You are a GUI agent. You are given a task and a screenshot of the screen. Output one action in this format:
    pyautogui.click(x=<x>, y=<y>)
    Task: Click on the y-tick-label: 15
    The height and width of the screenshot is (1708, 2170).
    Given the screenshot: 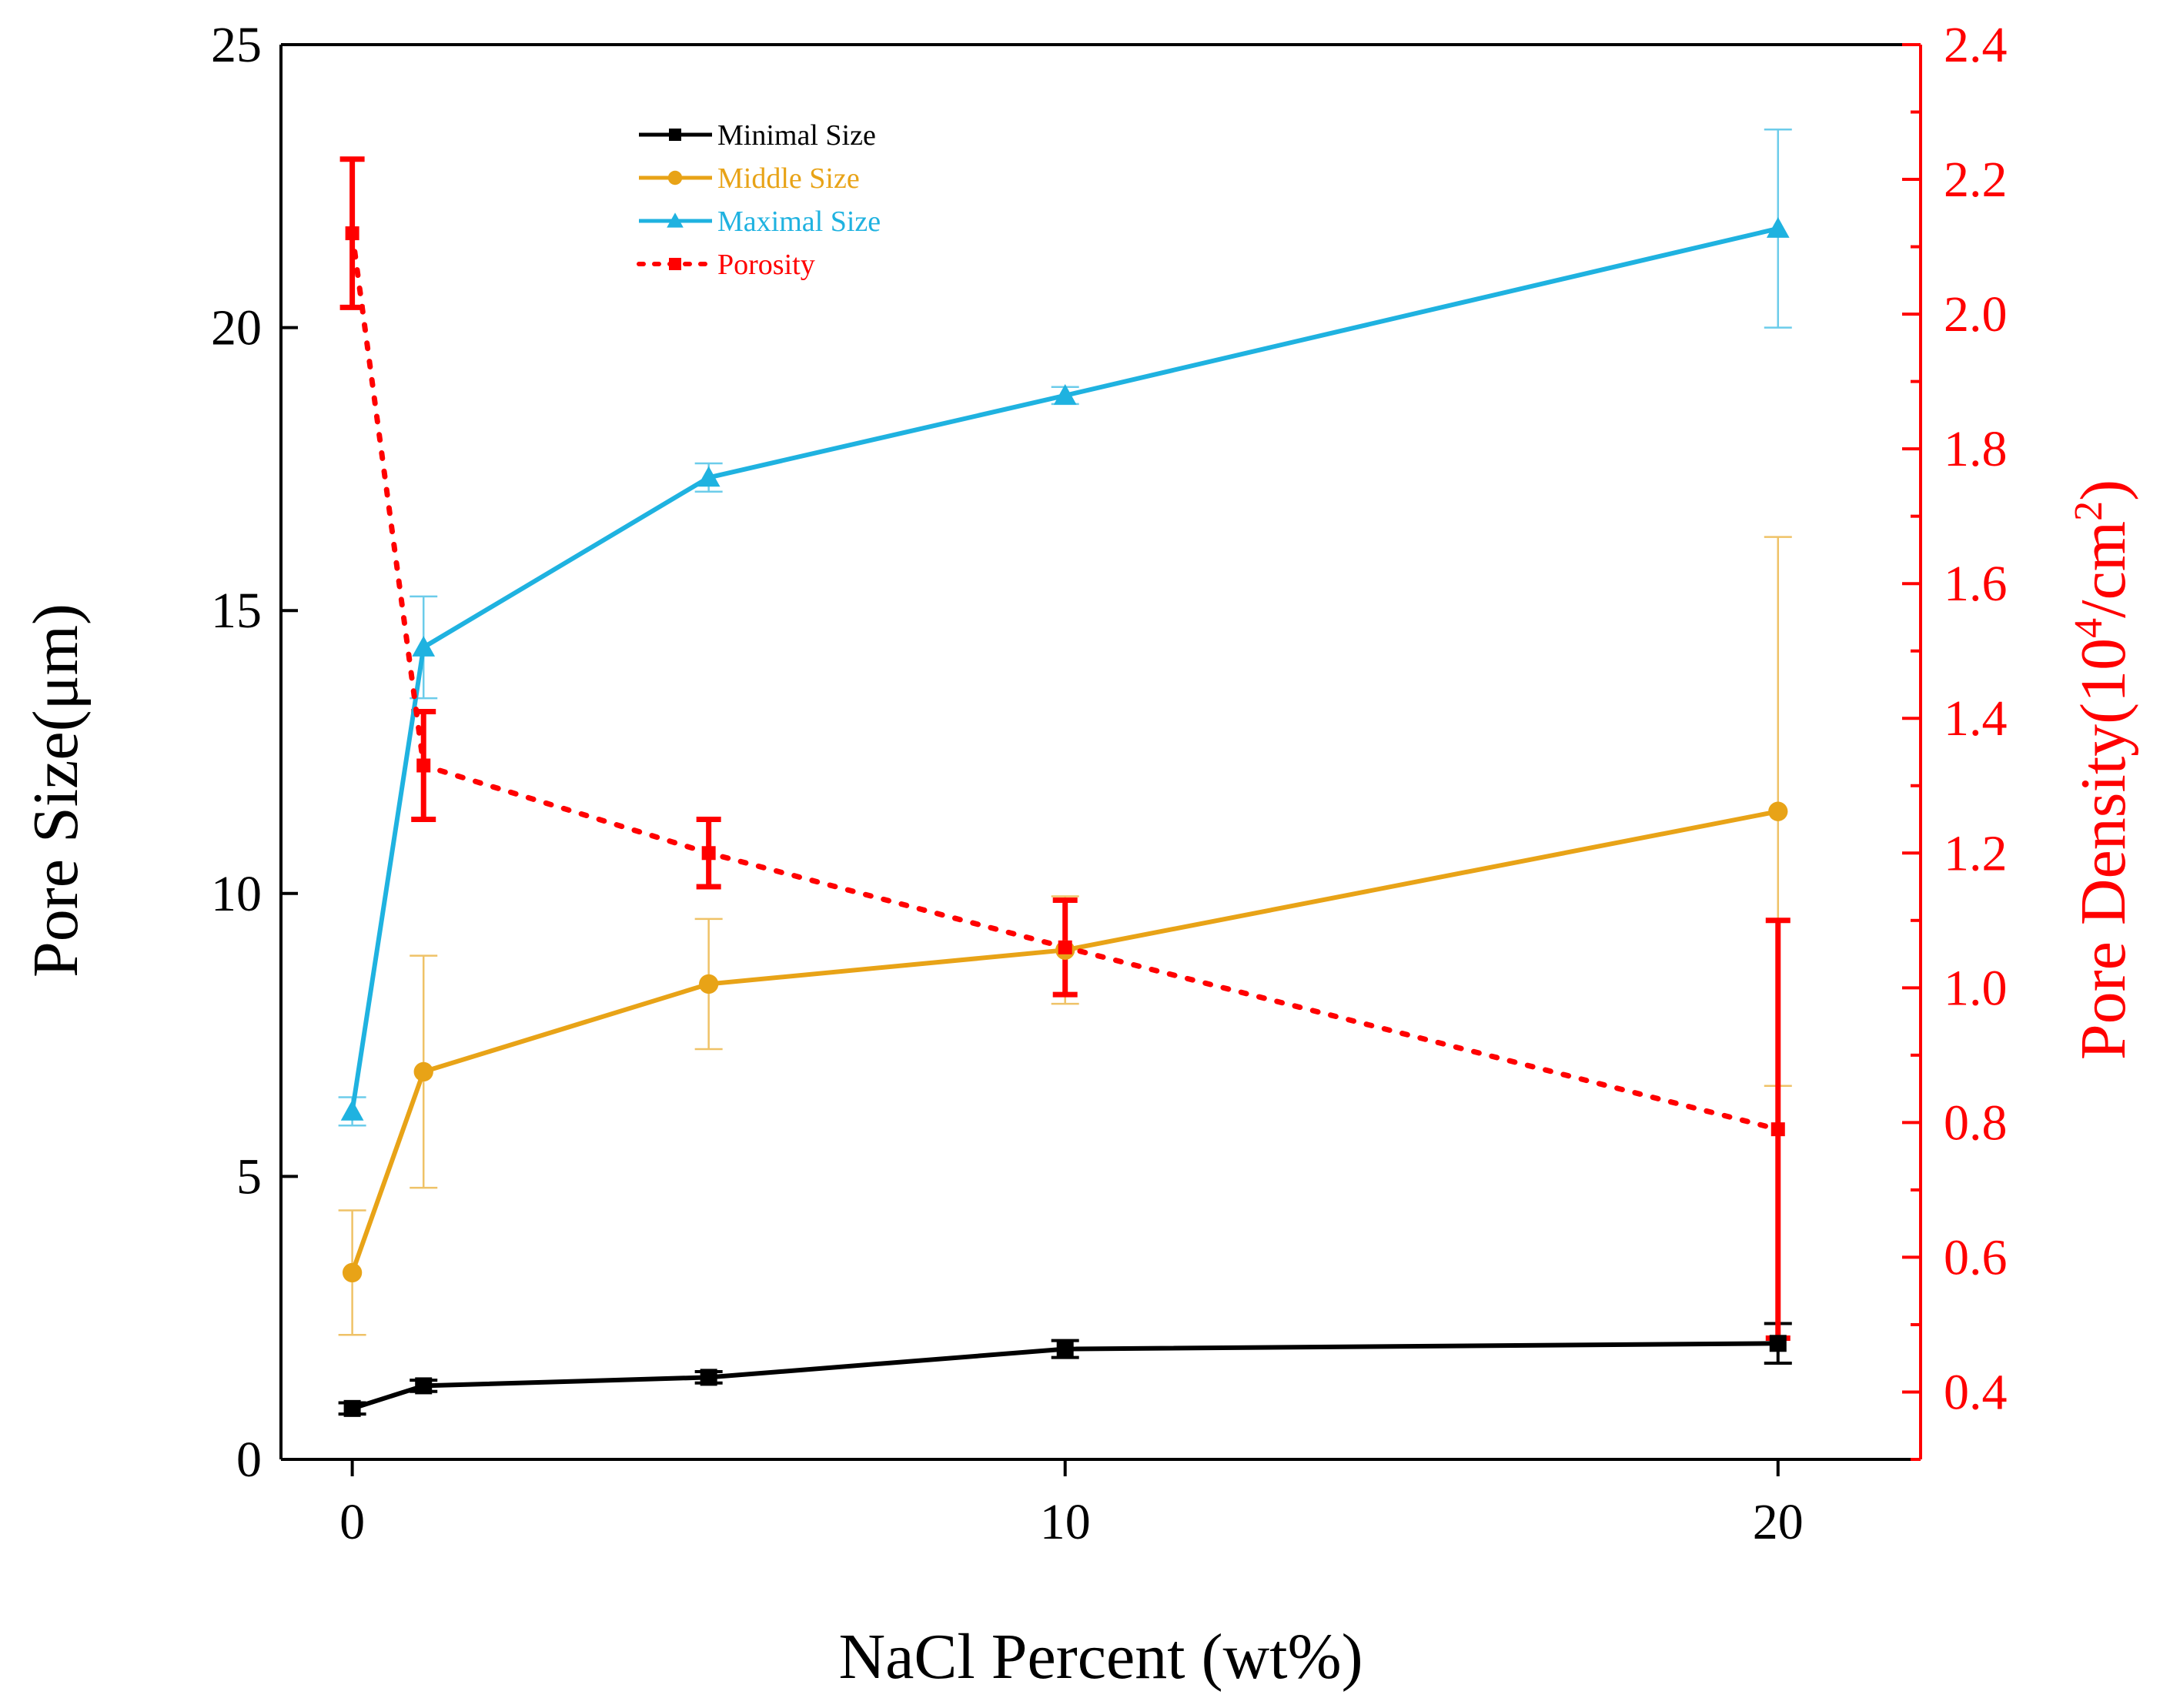 What is the action you would take?
    pyautogui.click(x=236, y=611)
    